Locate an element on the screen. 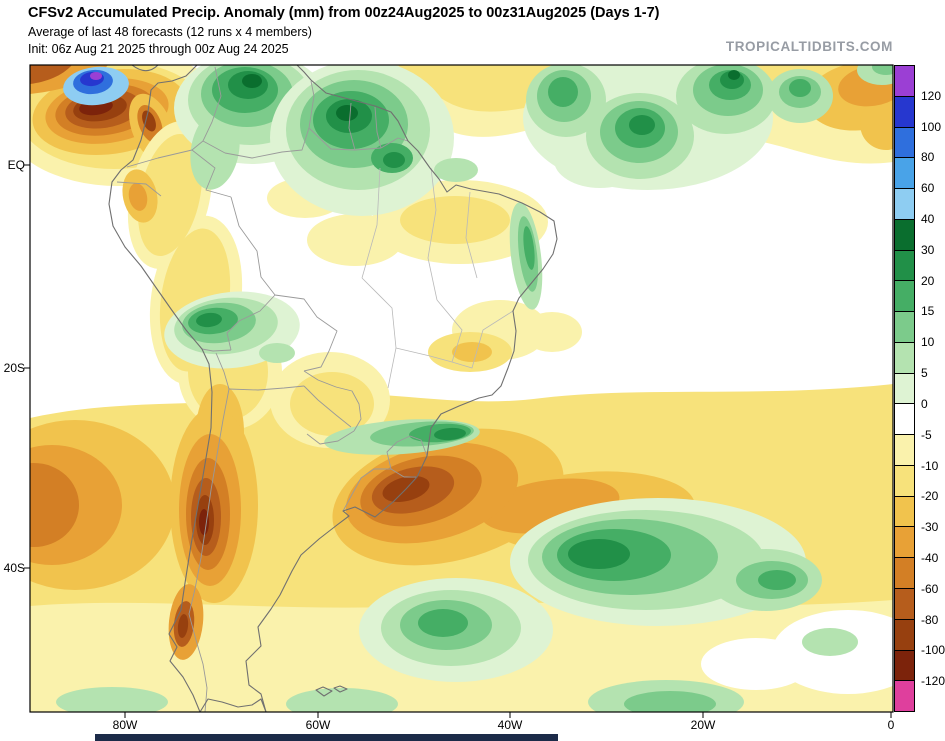 This screenshot has height=741, width=945. lon-label-60w: 60W is located at coordinates (318, 725).